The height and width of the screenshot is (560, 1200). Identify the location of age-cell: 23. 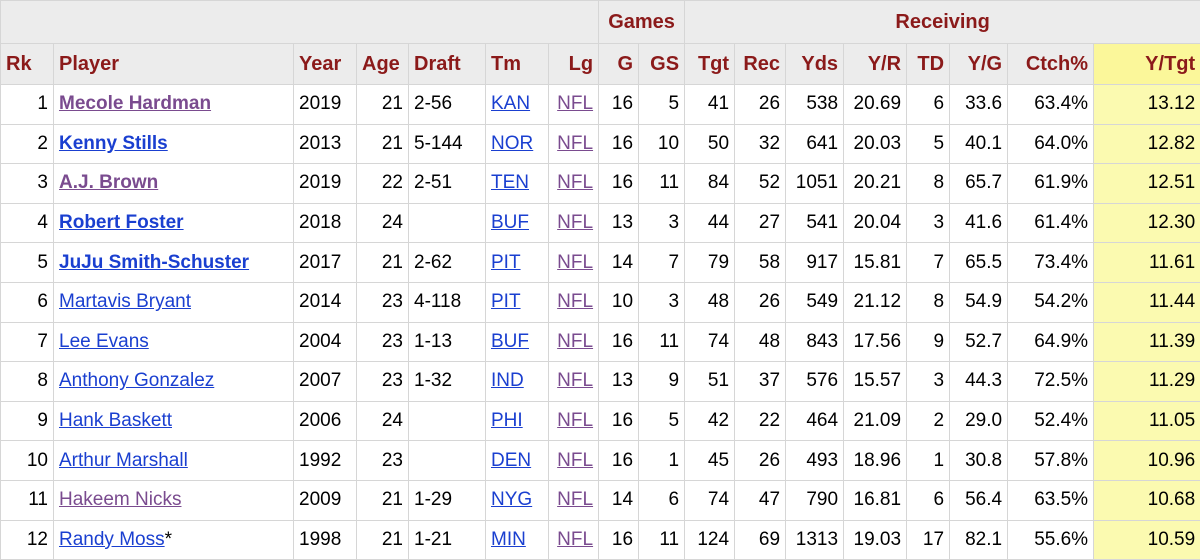
(383, 342).